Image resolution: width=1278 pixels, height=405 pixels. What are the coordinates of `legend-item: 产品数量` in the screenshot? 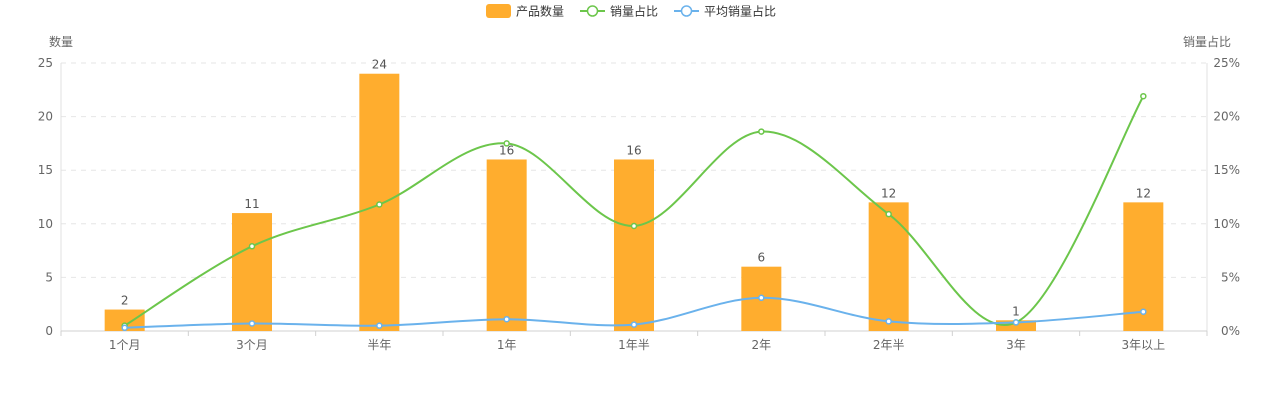 It's located at (525, 11).